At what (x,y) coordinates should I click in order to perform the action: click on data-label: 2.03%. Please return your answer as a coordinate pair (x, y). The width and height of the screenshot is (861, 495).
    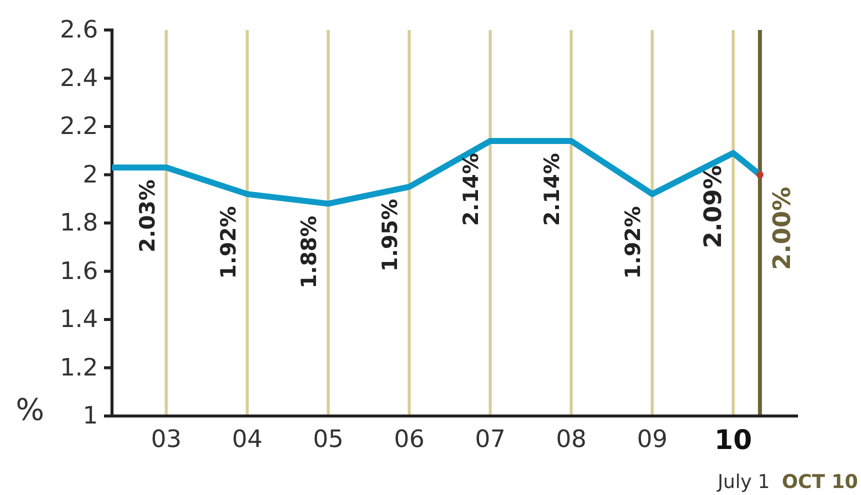
    Looking at the image, I should click on (147, 216).